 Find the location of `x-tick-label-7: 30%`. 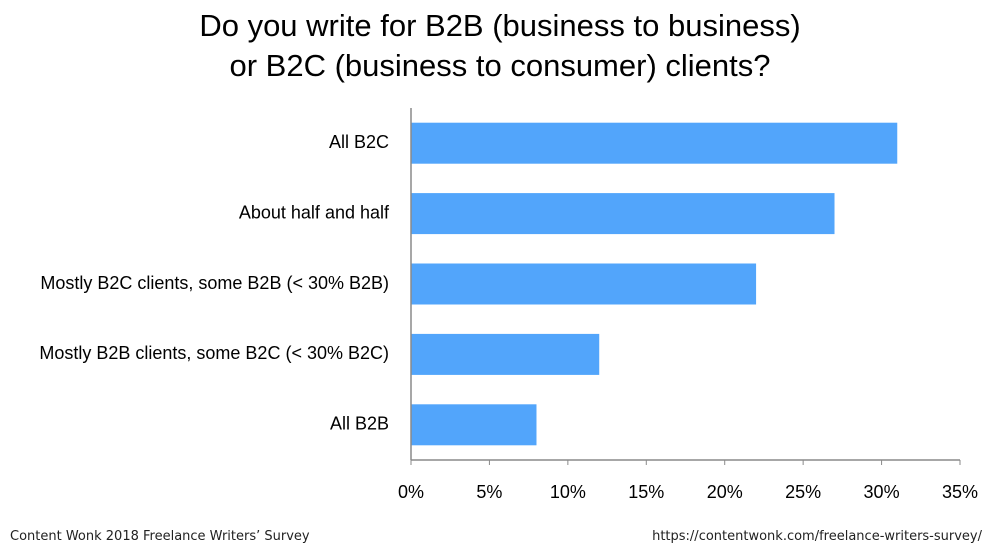

x-tick-label-7: 30% is located at coordinates (882, 492).